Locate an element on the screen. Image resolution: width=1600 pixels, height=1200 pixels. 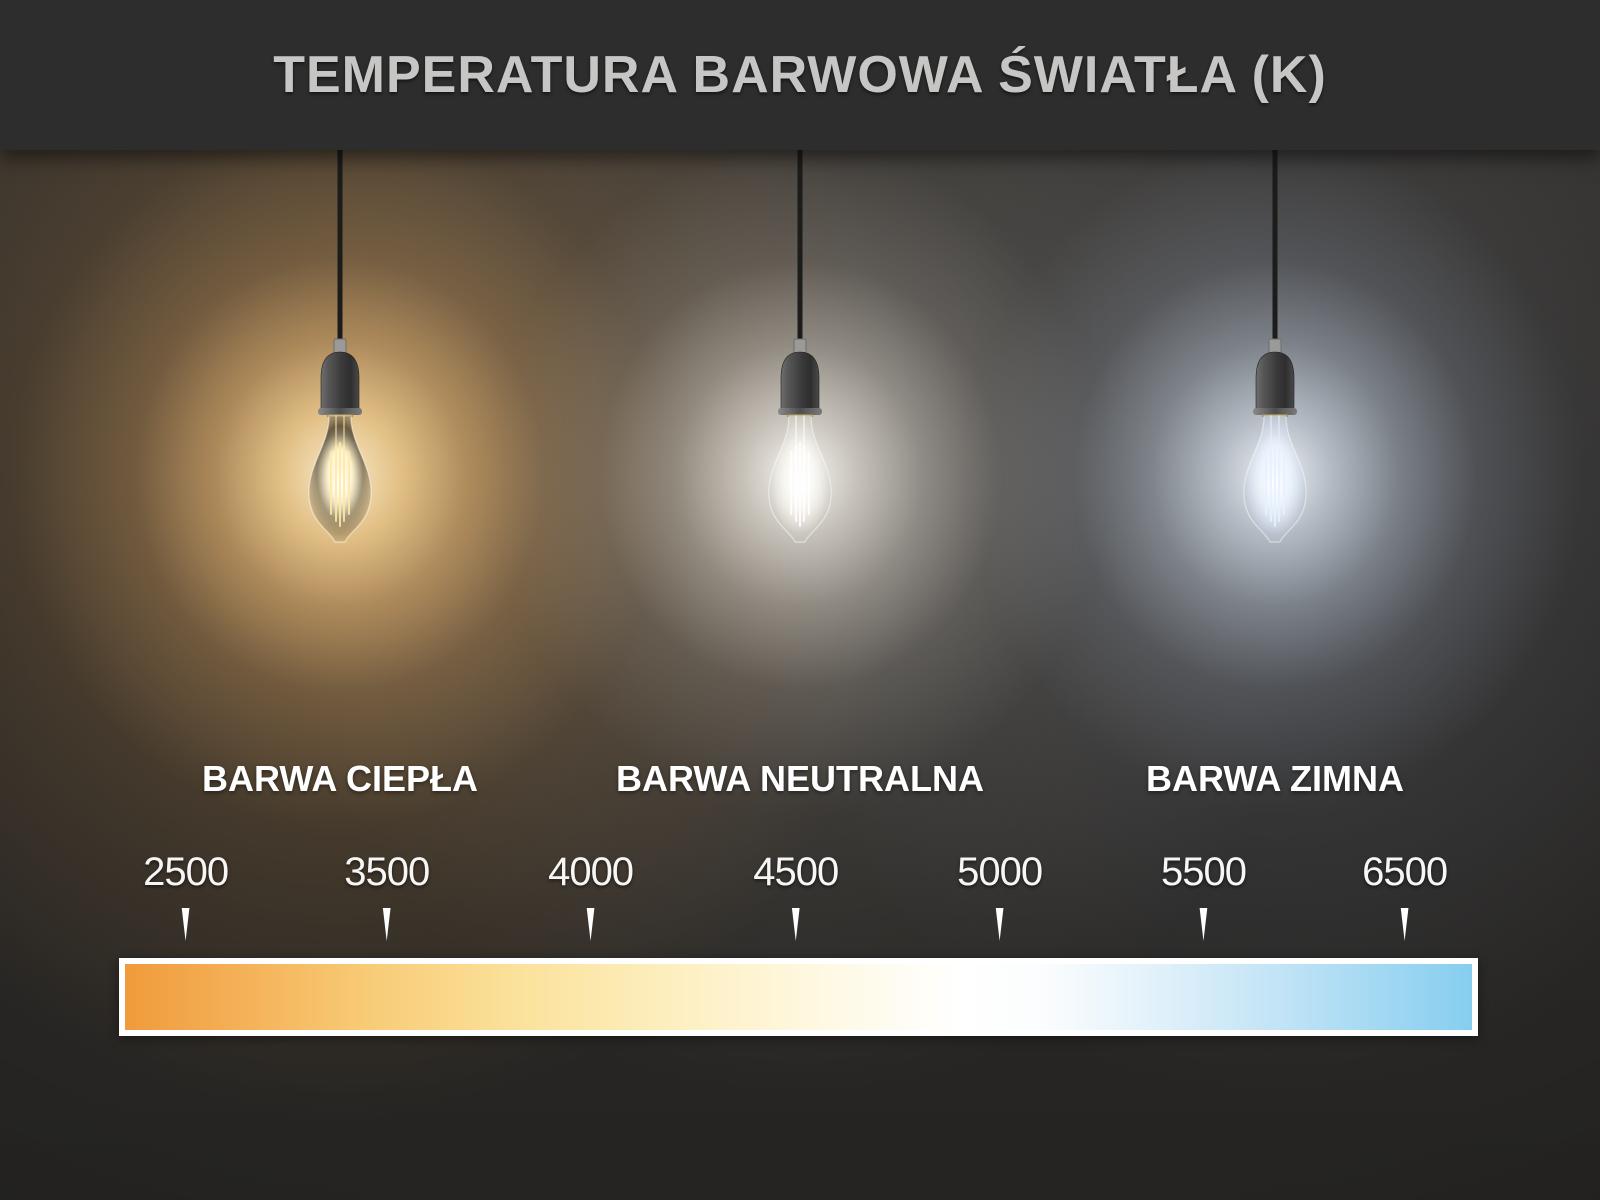
tick-value: 2500 is located at coordinates (186, 872).